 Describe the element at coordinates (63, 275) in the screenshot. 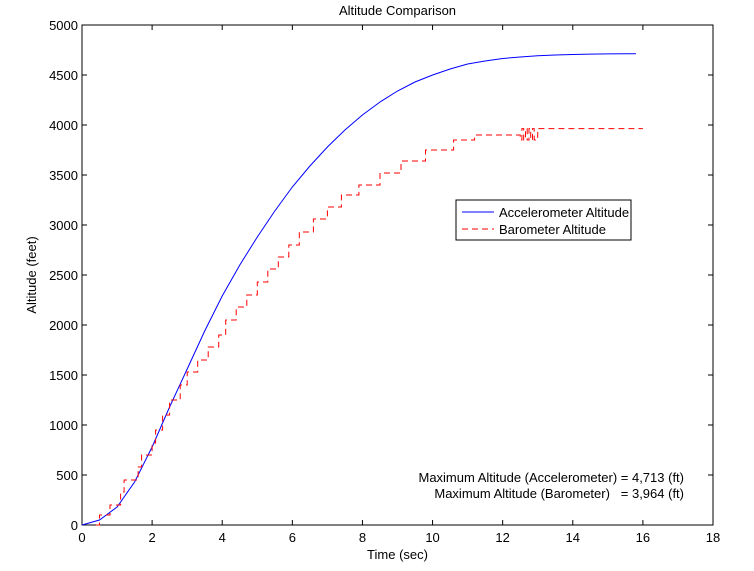

I see `y-tick-label: 2500` at that location.